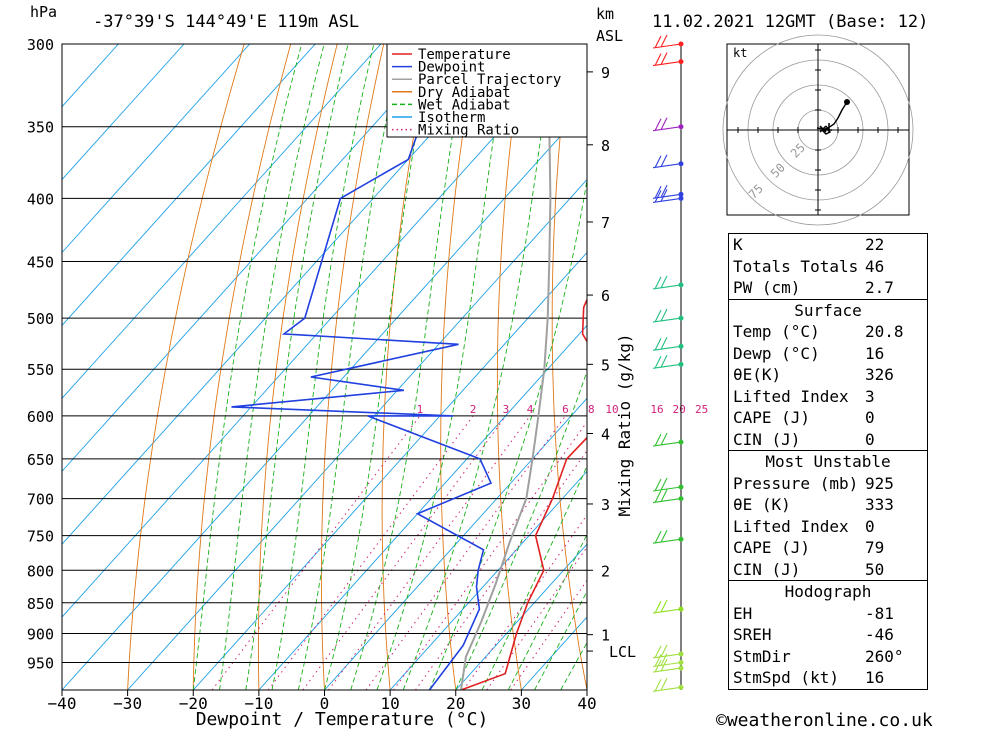  Describe the element at coordinates (451, 118) in the screenshot. I see `legend-label: Isotherm` at that location.